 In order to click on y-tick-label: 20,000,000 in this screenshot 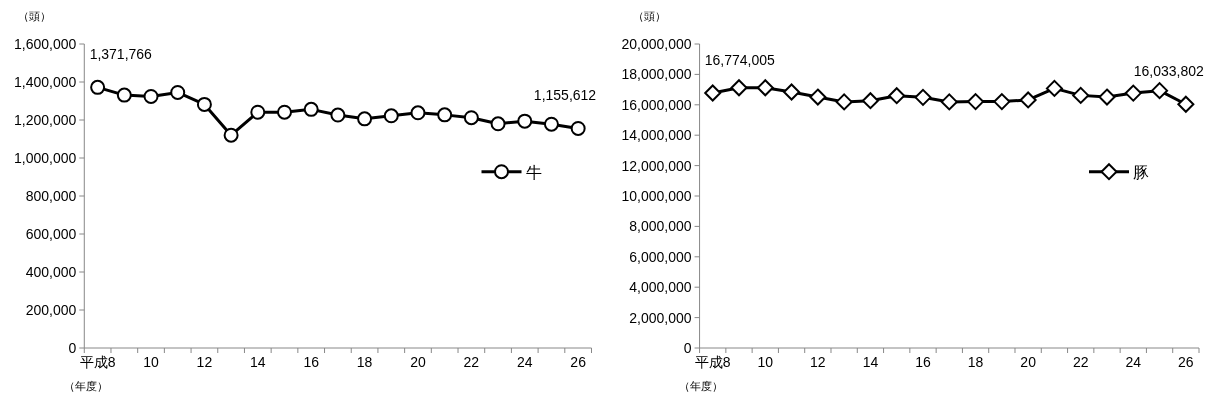, I will do `click(656, 44)`.